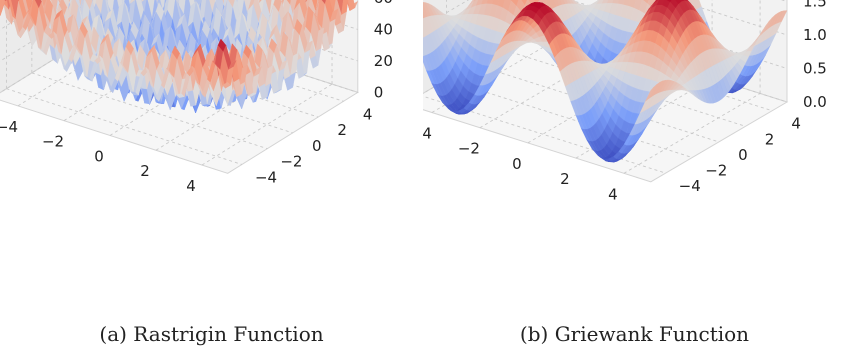 This screenshot has height=354, width=846. What do you see at coordinates (383, 3) in the screenshot?
I see `rastrigin-z-tick-label: 60` at bounding box center [383, 3].